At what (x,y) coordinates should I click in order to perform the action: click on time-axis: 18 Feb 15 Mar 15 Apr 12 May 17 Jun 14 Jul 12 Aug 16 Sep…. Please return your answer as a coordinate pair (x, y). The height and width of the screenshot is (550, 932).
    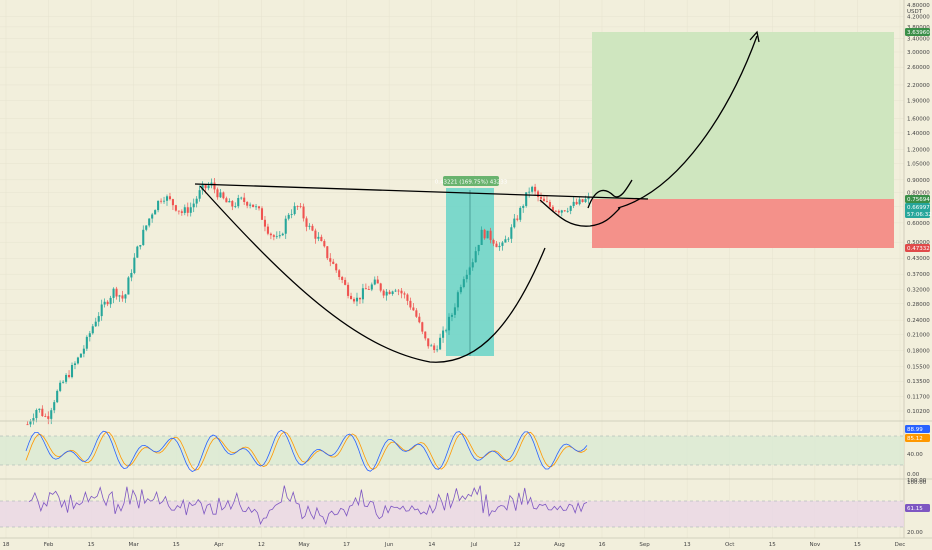
    Looking at the image, I should click on (454, 545).